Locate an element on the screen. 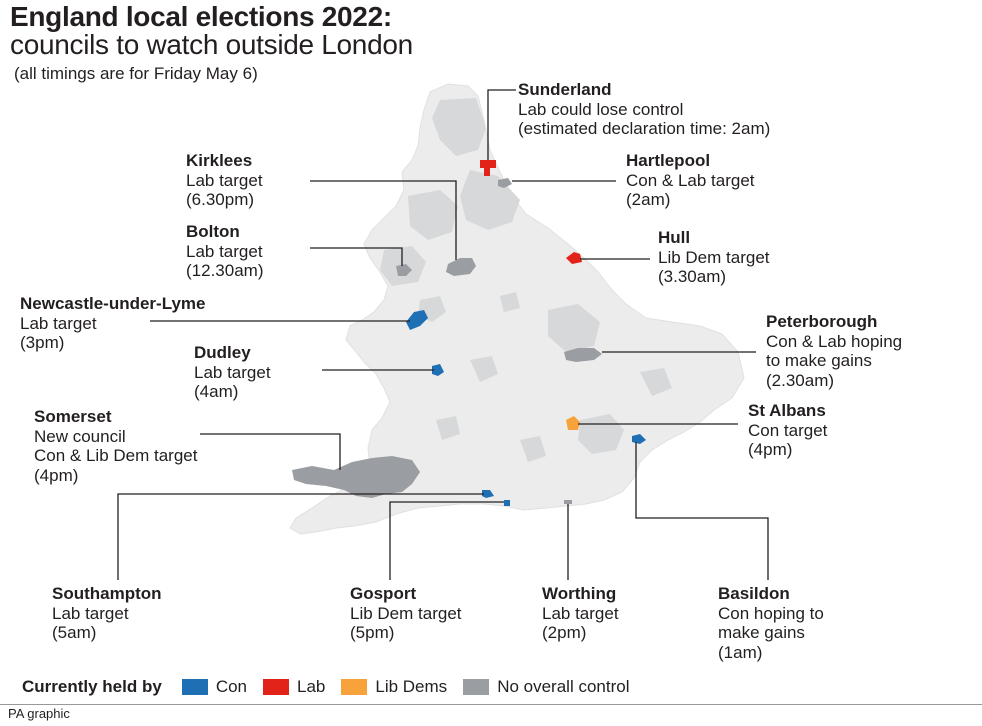 Image resolution: width=982 pixels, height=726 pixels. newcastle-under-lyme-shape is located at coordinates (417, 320).